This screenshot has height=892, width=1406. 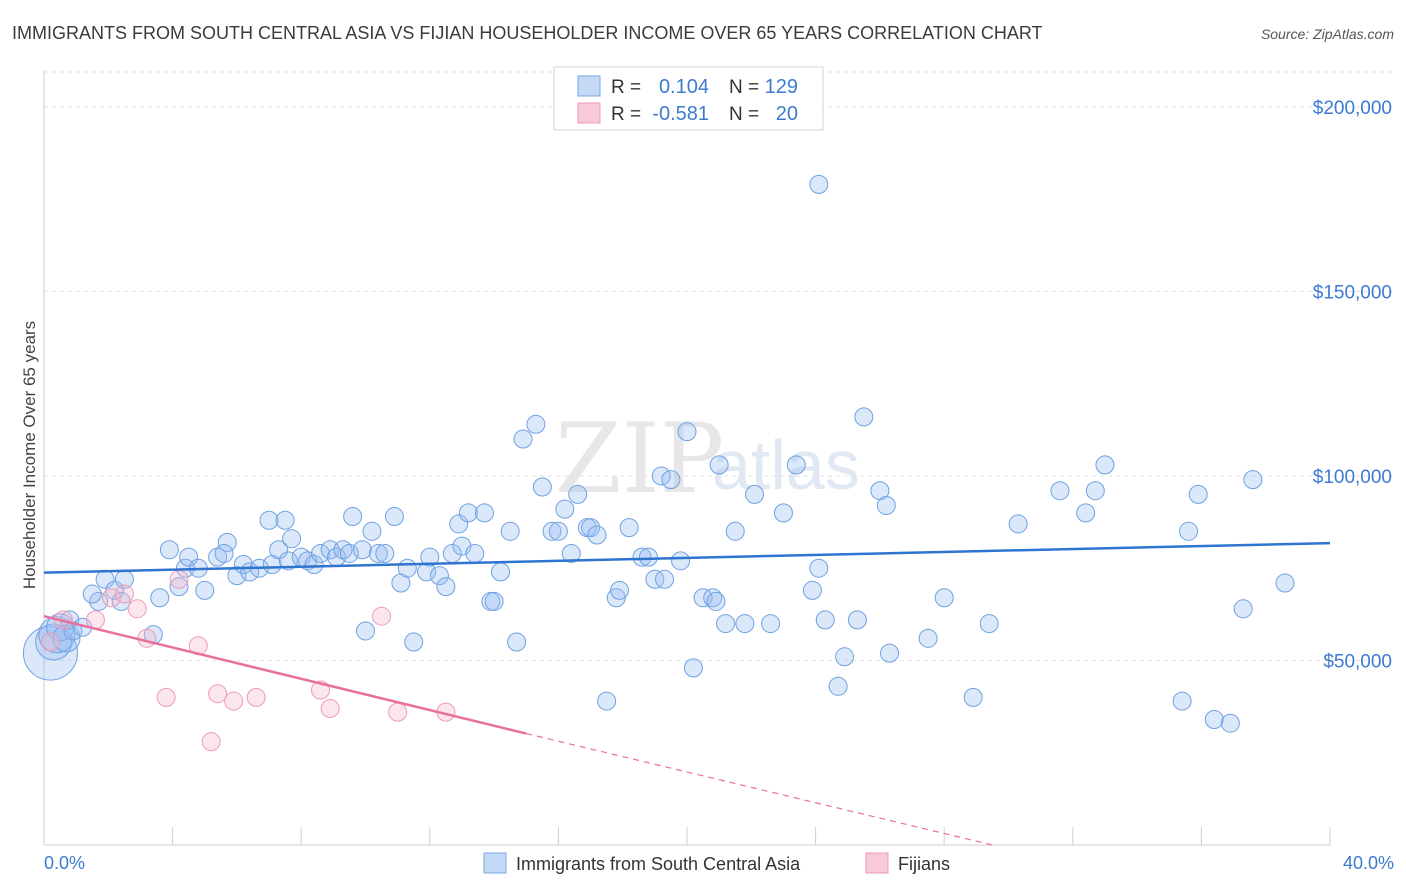 What do you see at coordinates (1352, 108) in the screenshot?
I see `y-tick-label: $200,000` at bounding box center [1352, 108].